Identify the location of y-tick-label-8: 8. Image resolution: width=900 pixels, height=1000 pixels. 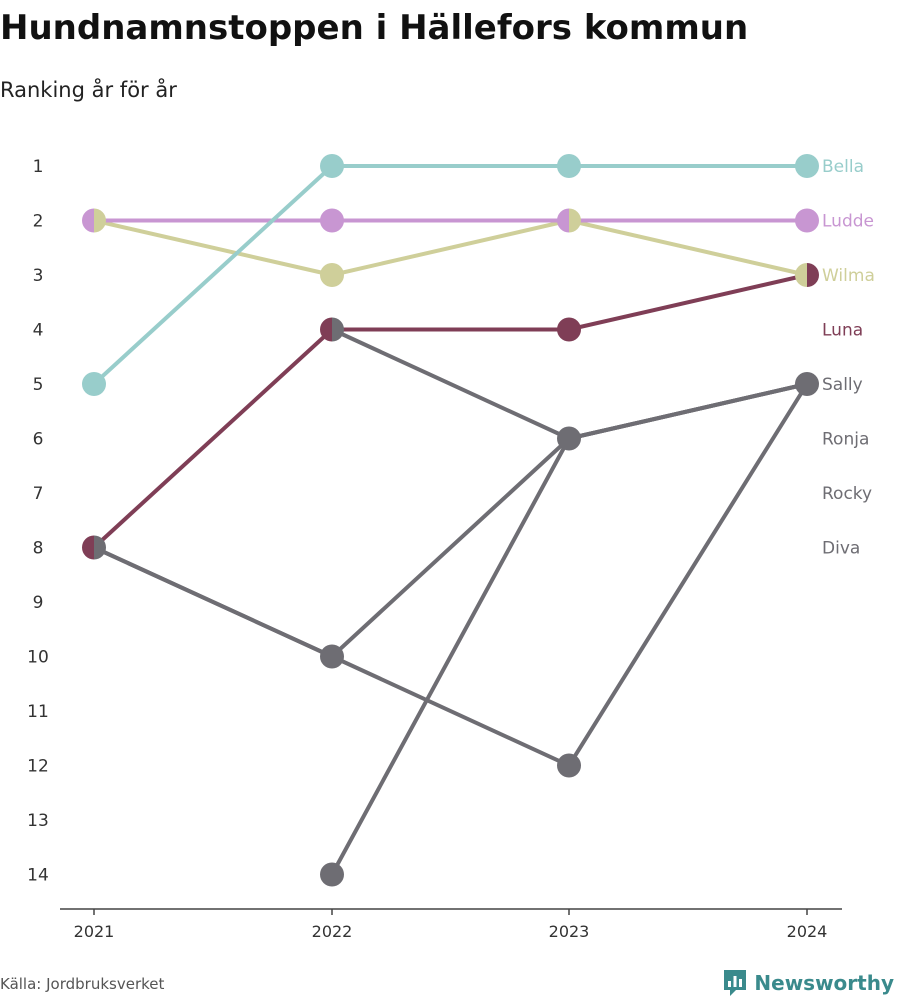
(38, 549).